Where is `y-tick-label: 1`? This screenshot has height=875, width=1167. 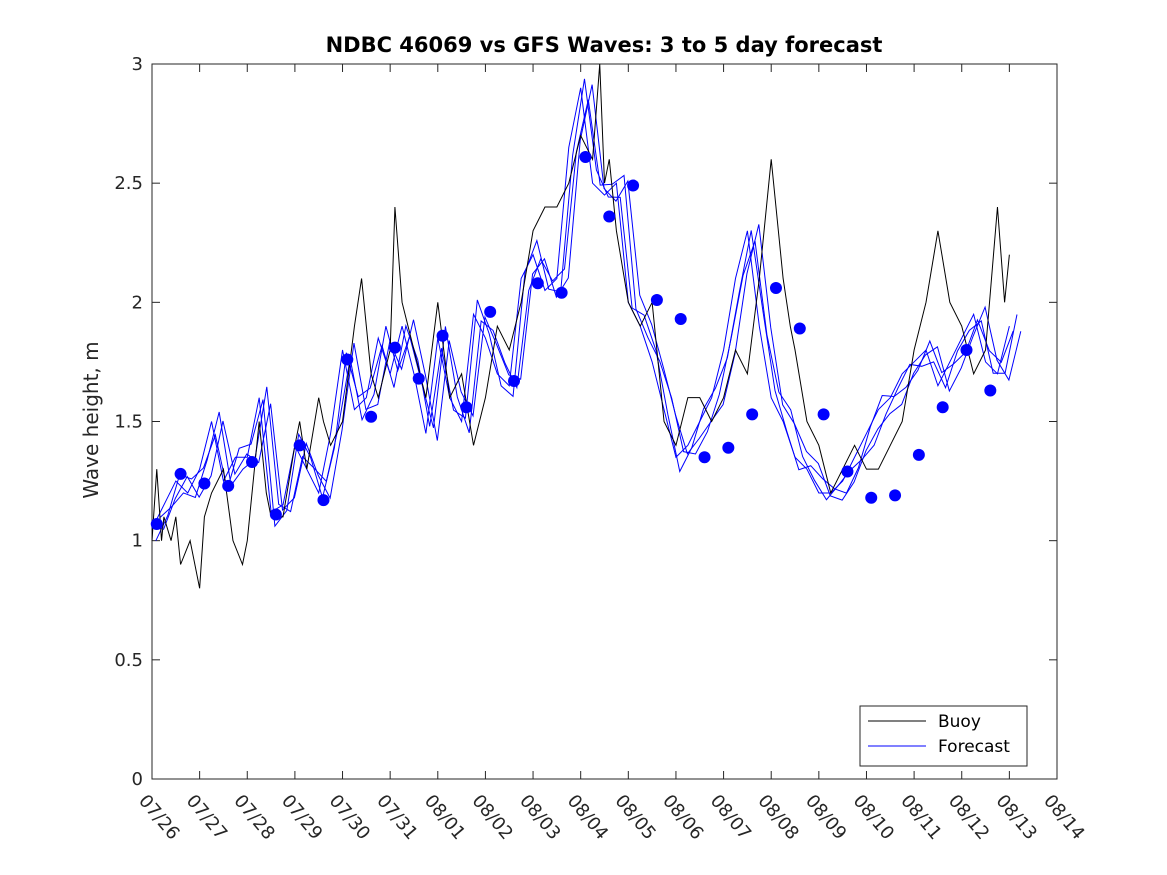 y-tick-label: 1 is located at coordinates (137, 541).